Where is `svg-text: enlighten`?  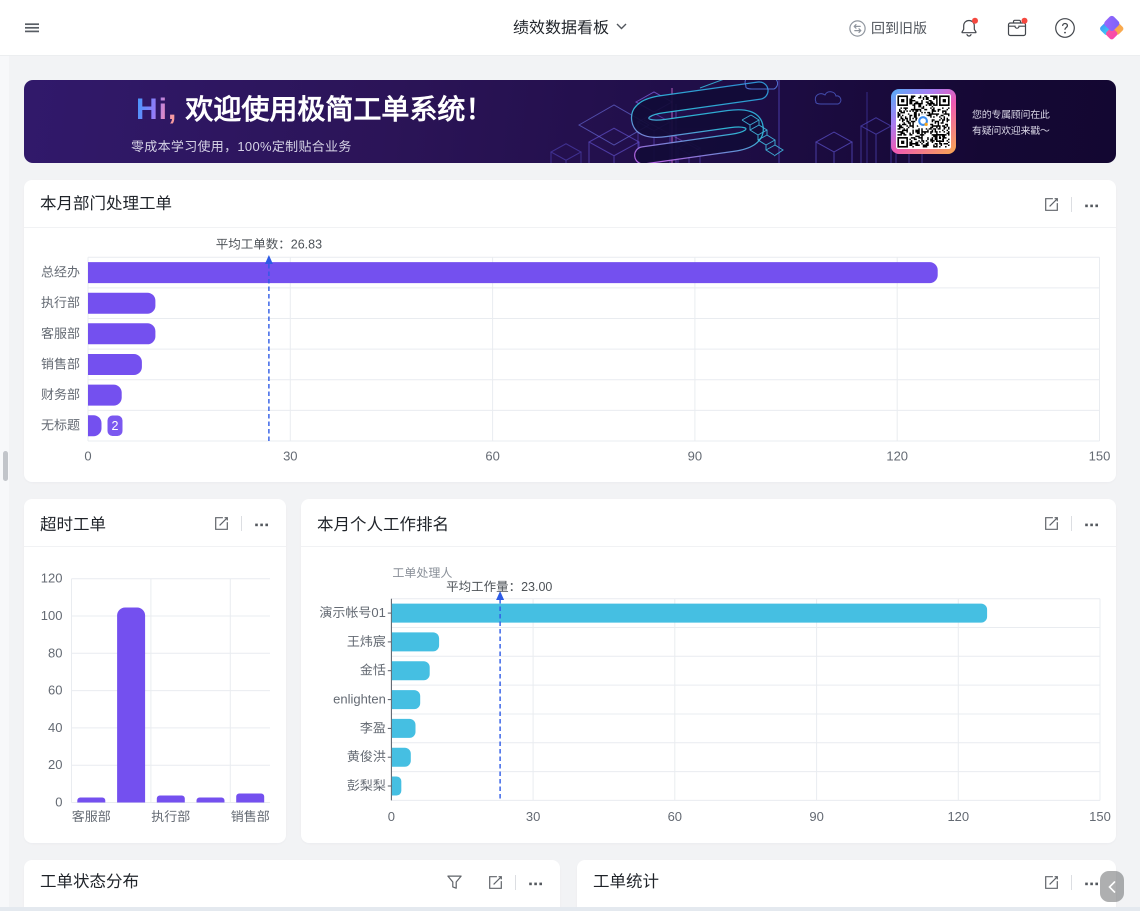 svg-text: enlighten is located at coordinates (359, 699).